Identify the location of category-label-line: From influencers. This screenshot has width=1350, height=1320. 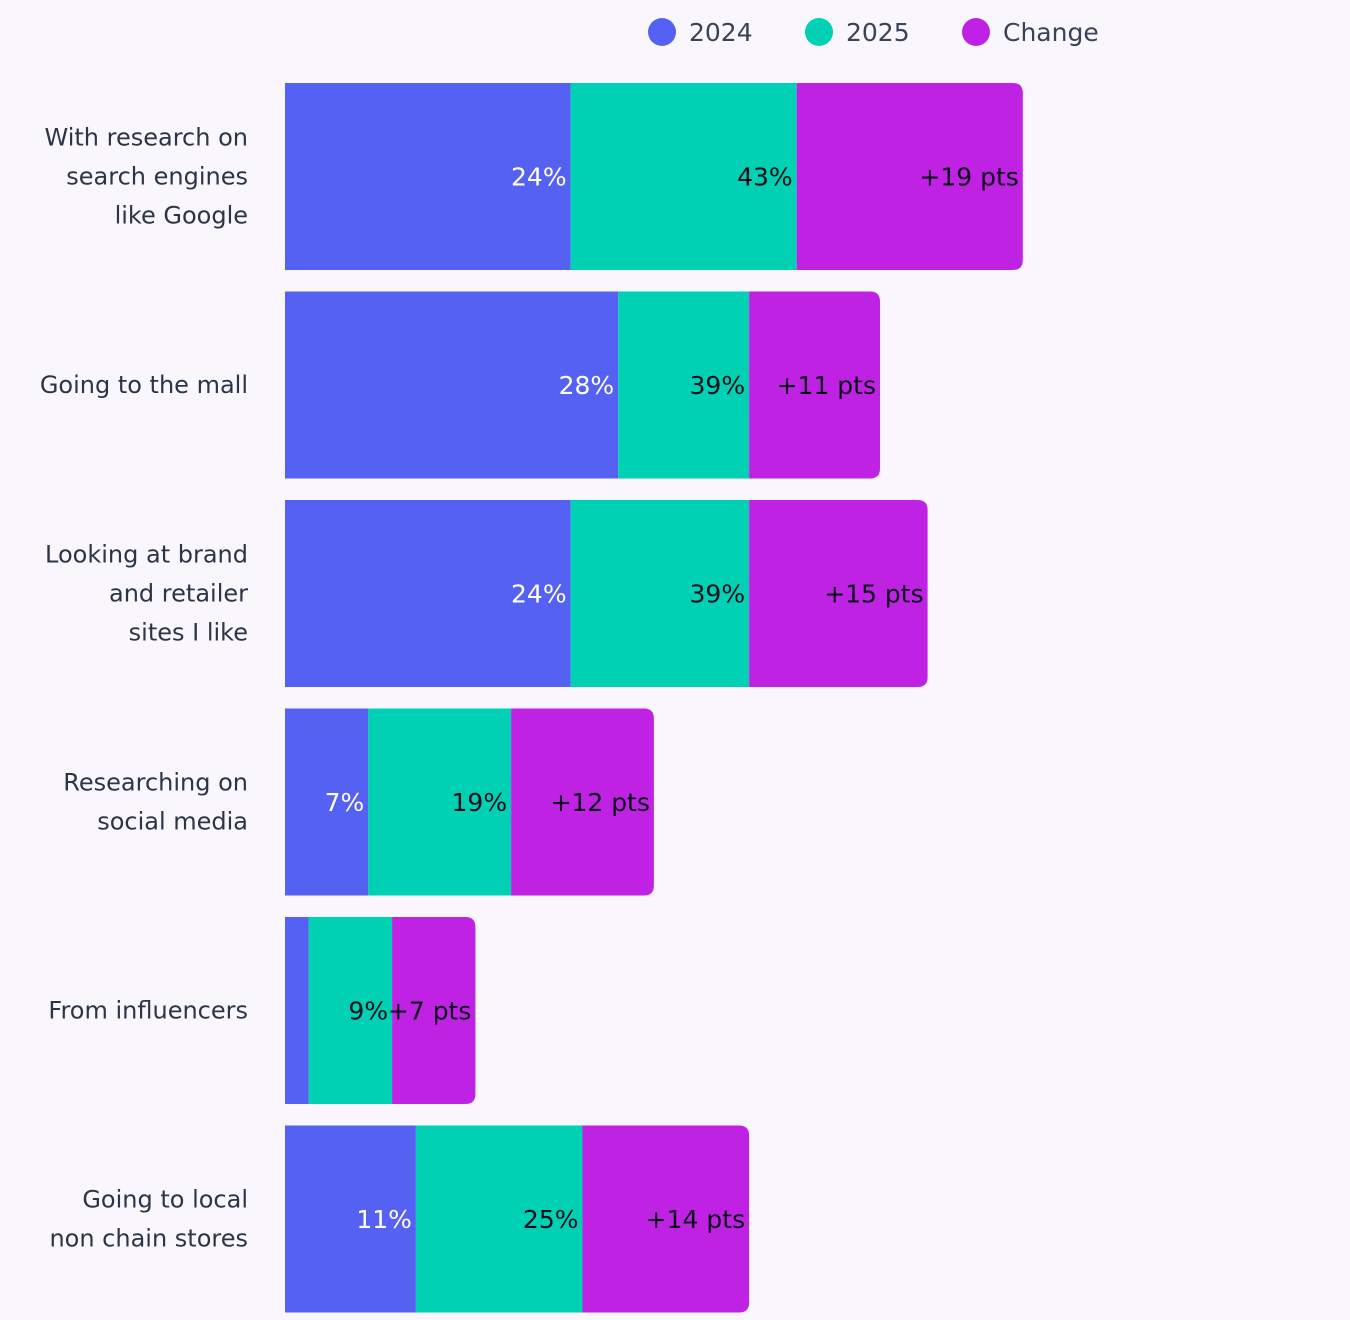
(148, 1011).